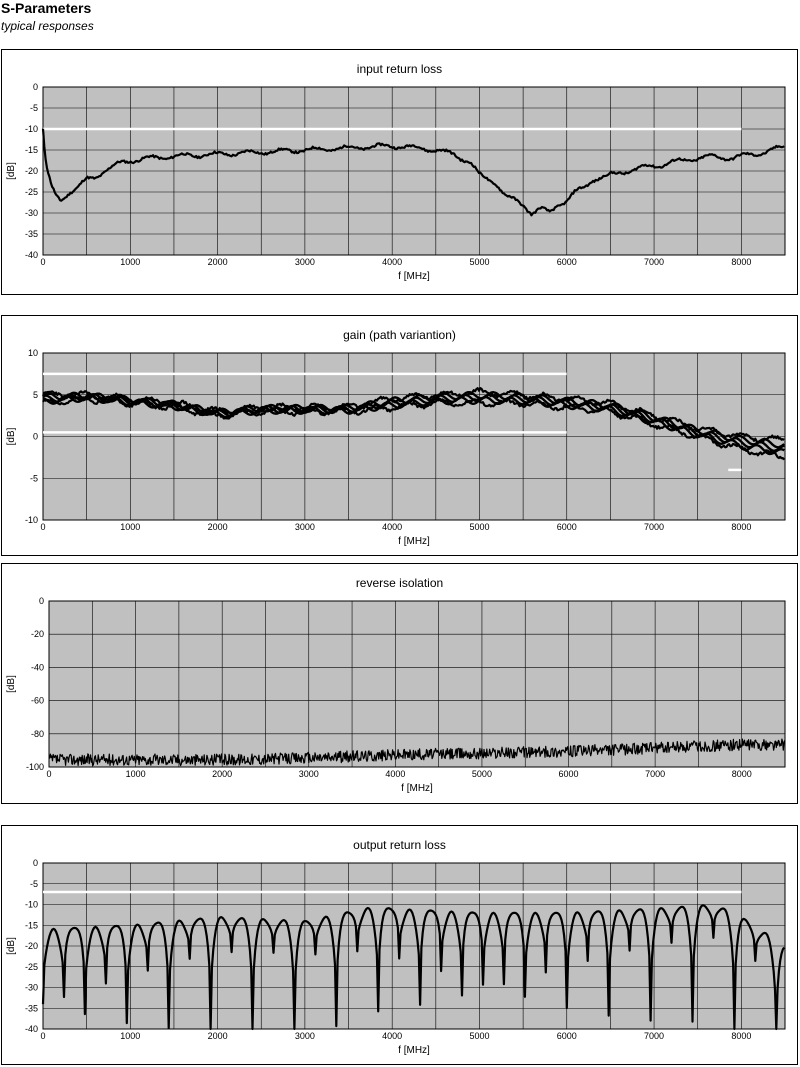 The width and height of the screenshot is (800, 1067). Describe the element at coordinates (47, 26) in the screenshot. I see `page-subtitle: typical responses` at that location.